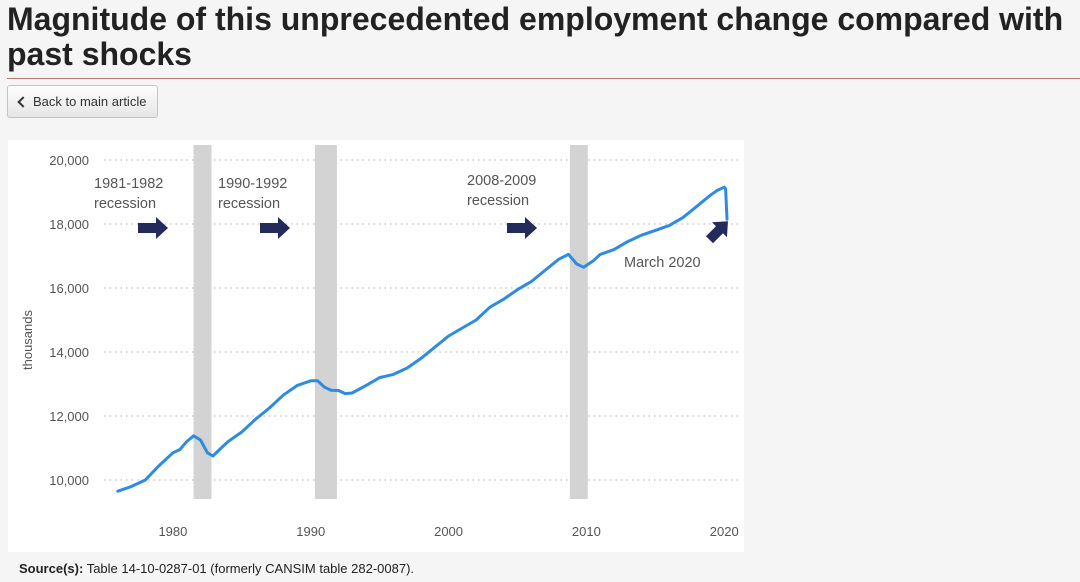 The width and height of the screenshot is (1080, 582). I want to click on recession-label-years: 2008-2009, so click(501, 181).